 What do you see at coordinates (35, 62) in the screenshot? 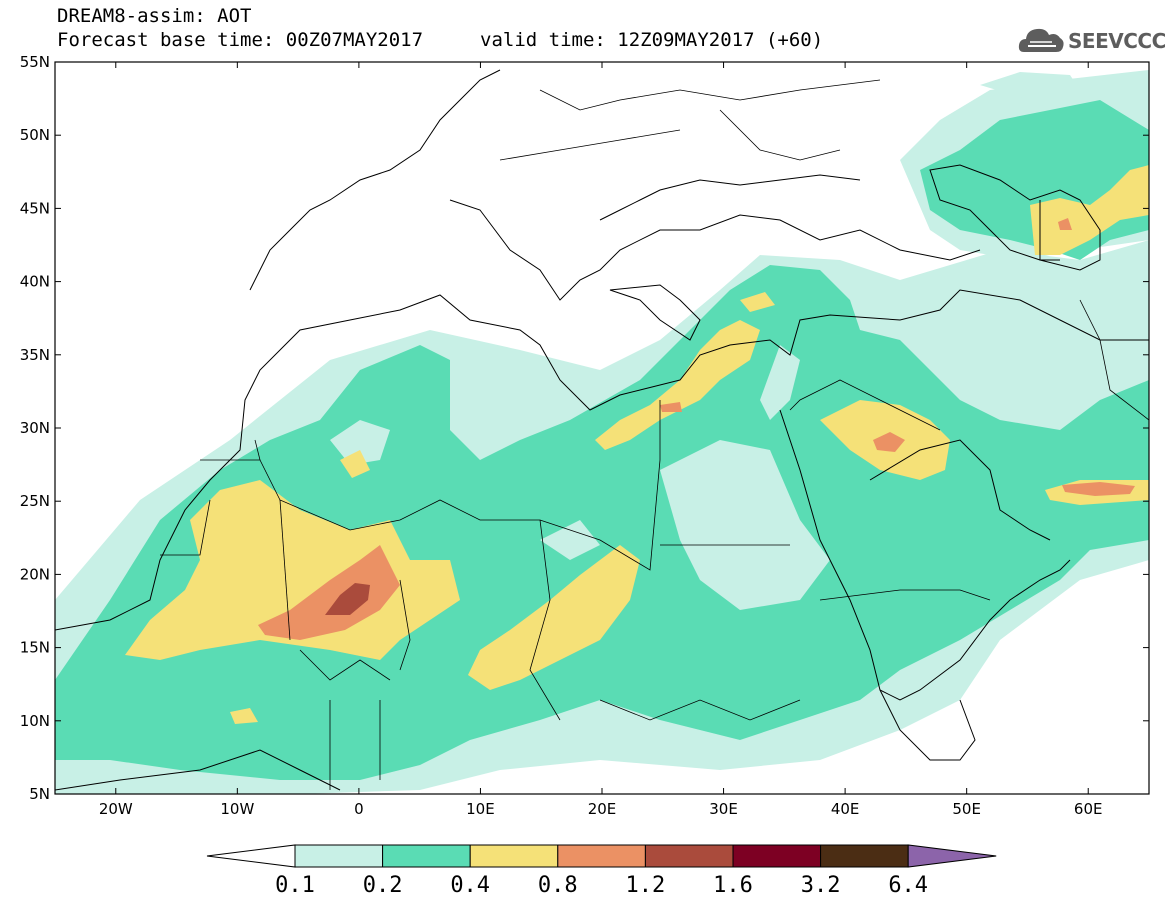
I see `lat-label: 55N` at bounding box center [35, 62].